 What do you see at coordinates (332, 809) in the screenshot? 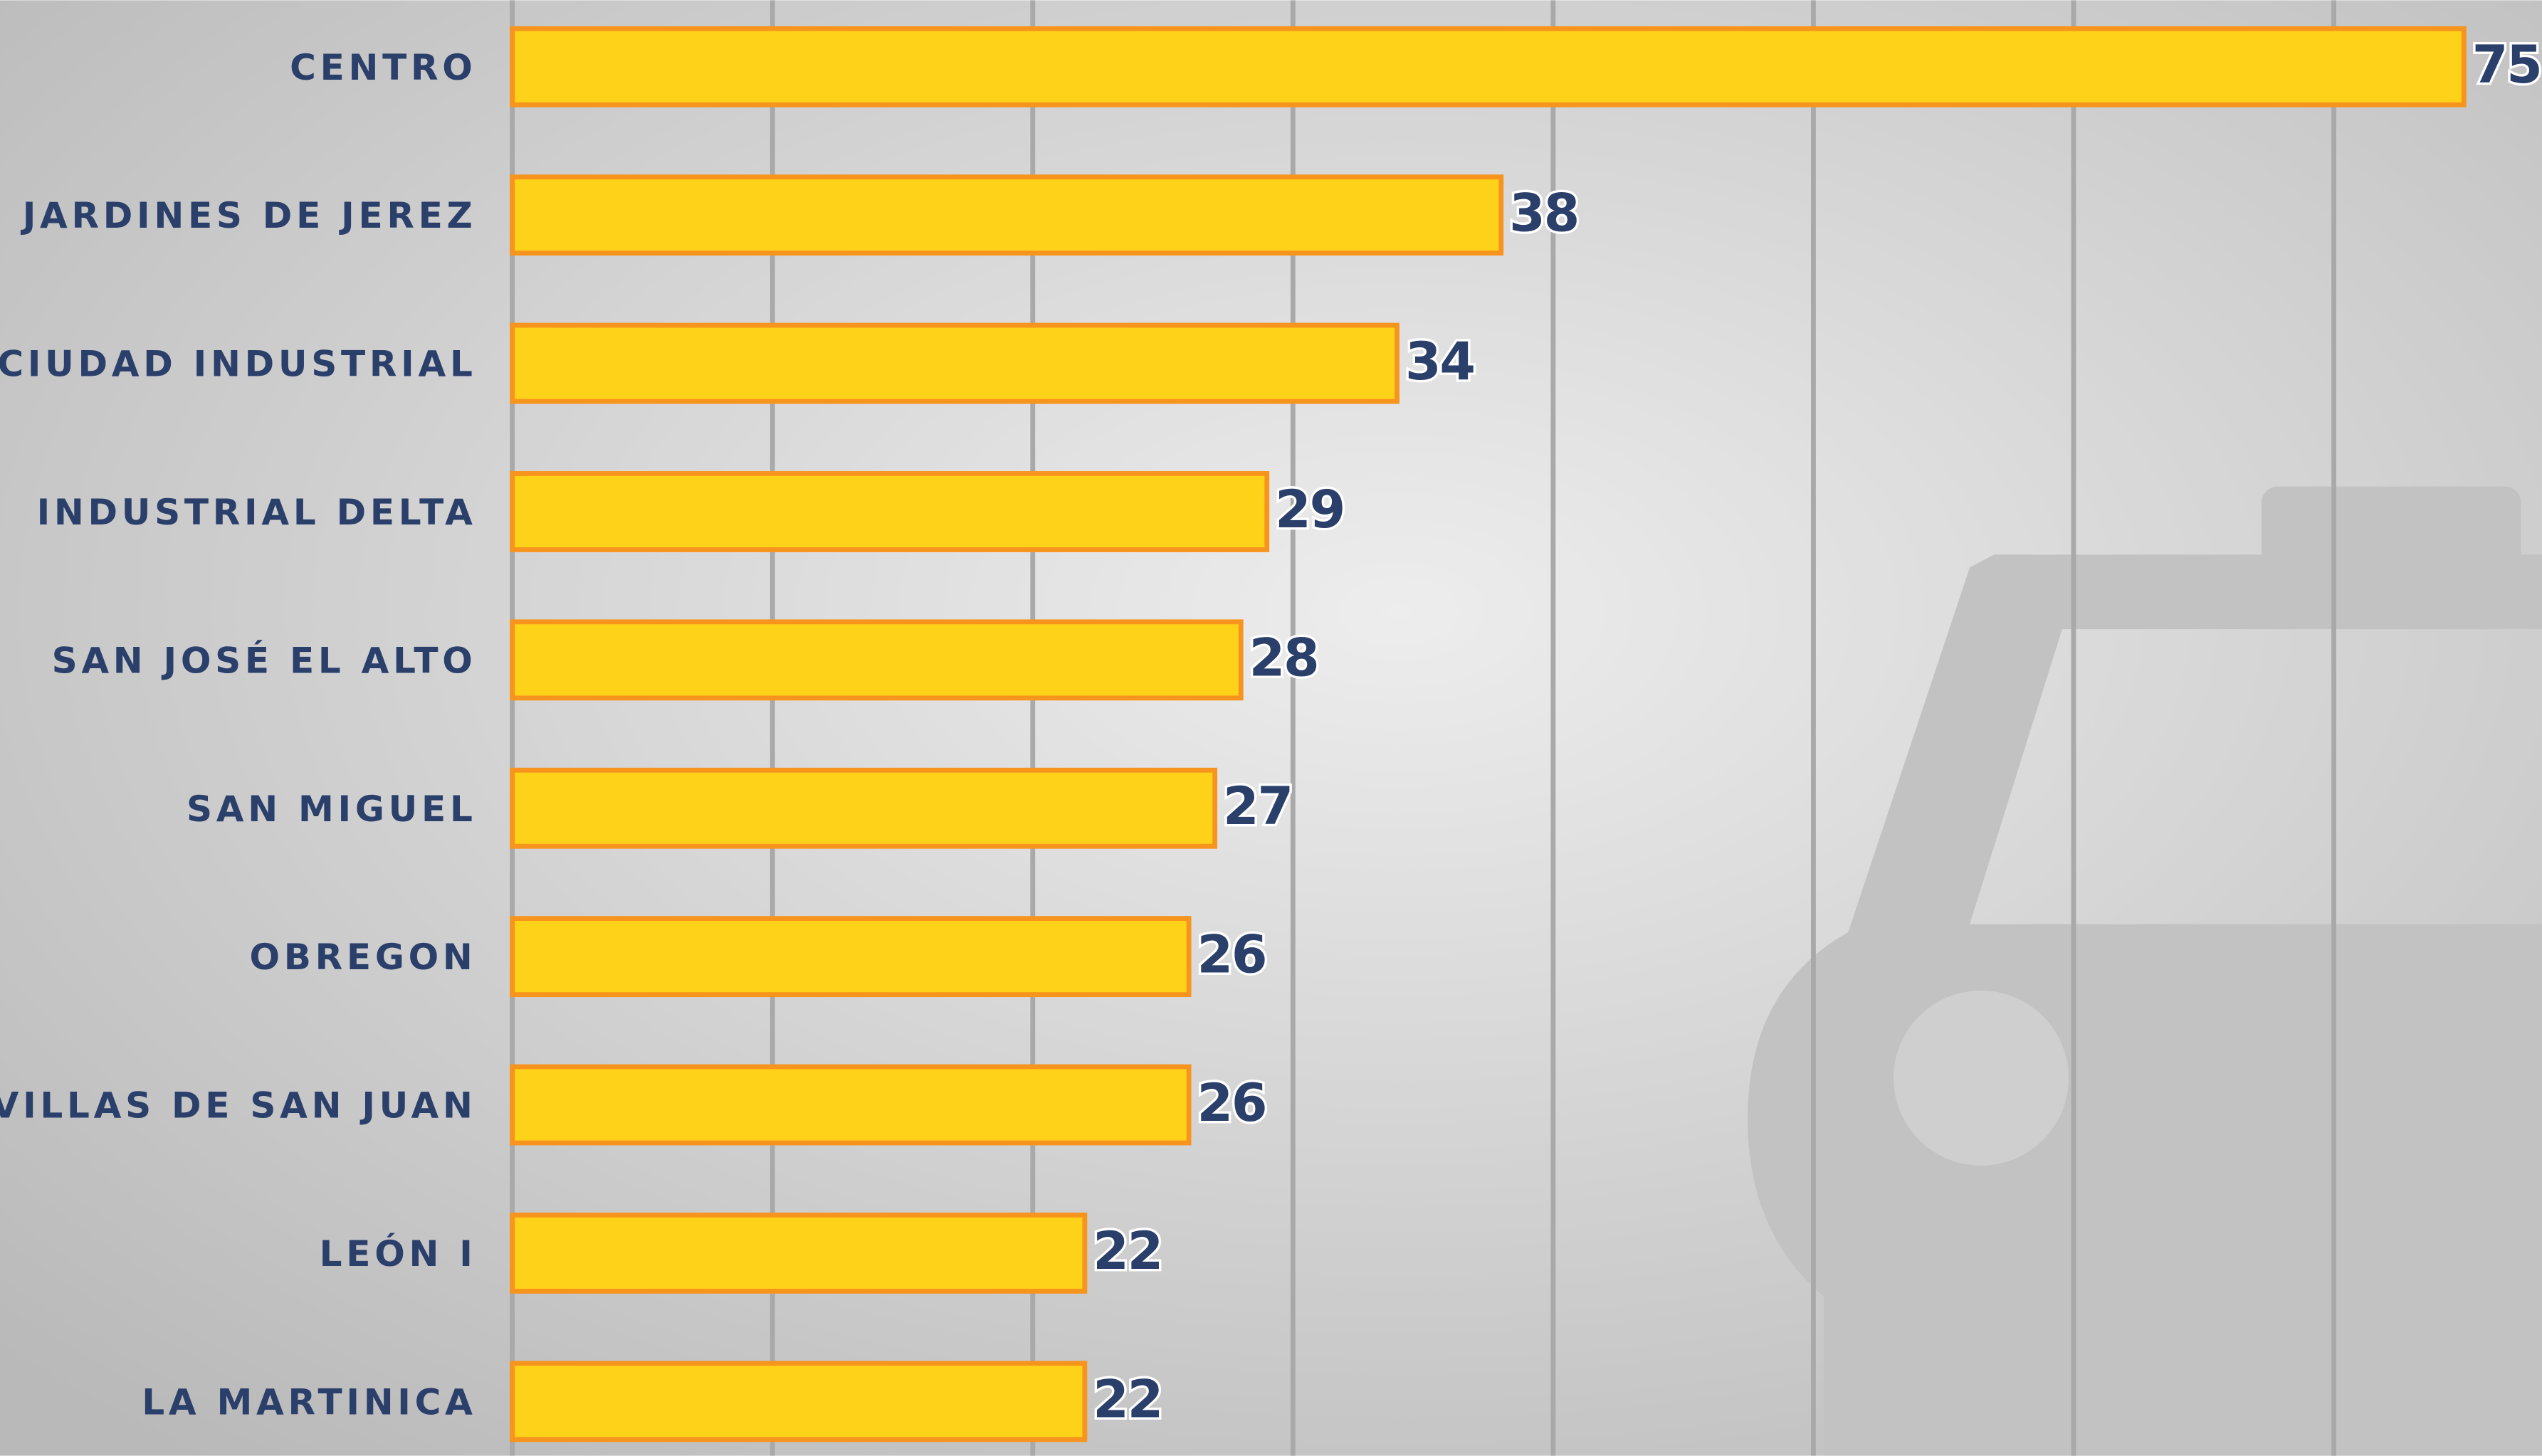
I see `category-label: SAN MIGUEL` at bounding box center [332, 809].